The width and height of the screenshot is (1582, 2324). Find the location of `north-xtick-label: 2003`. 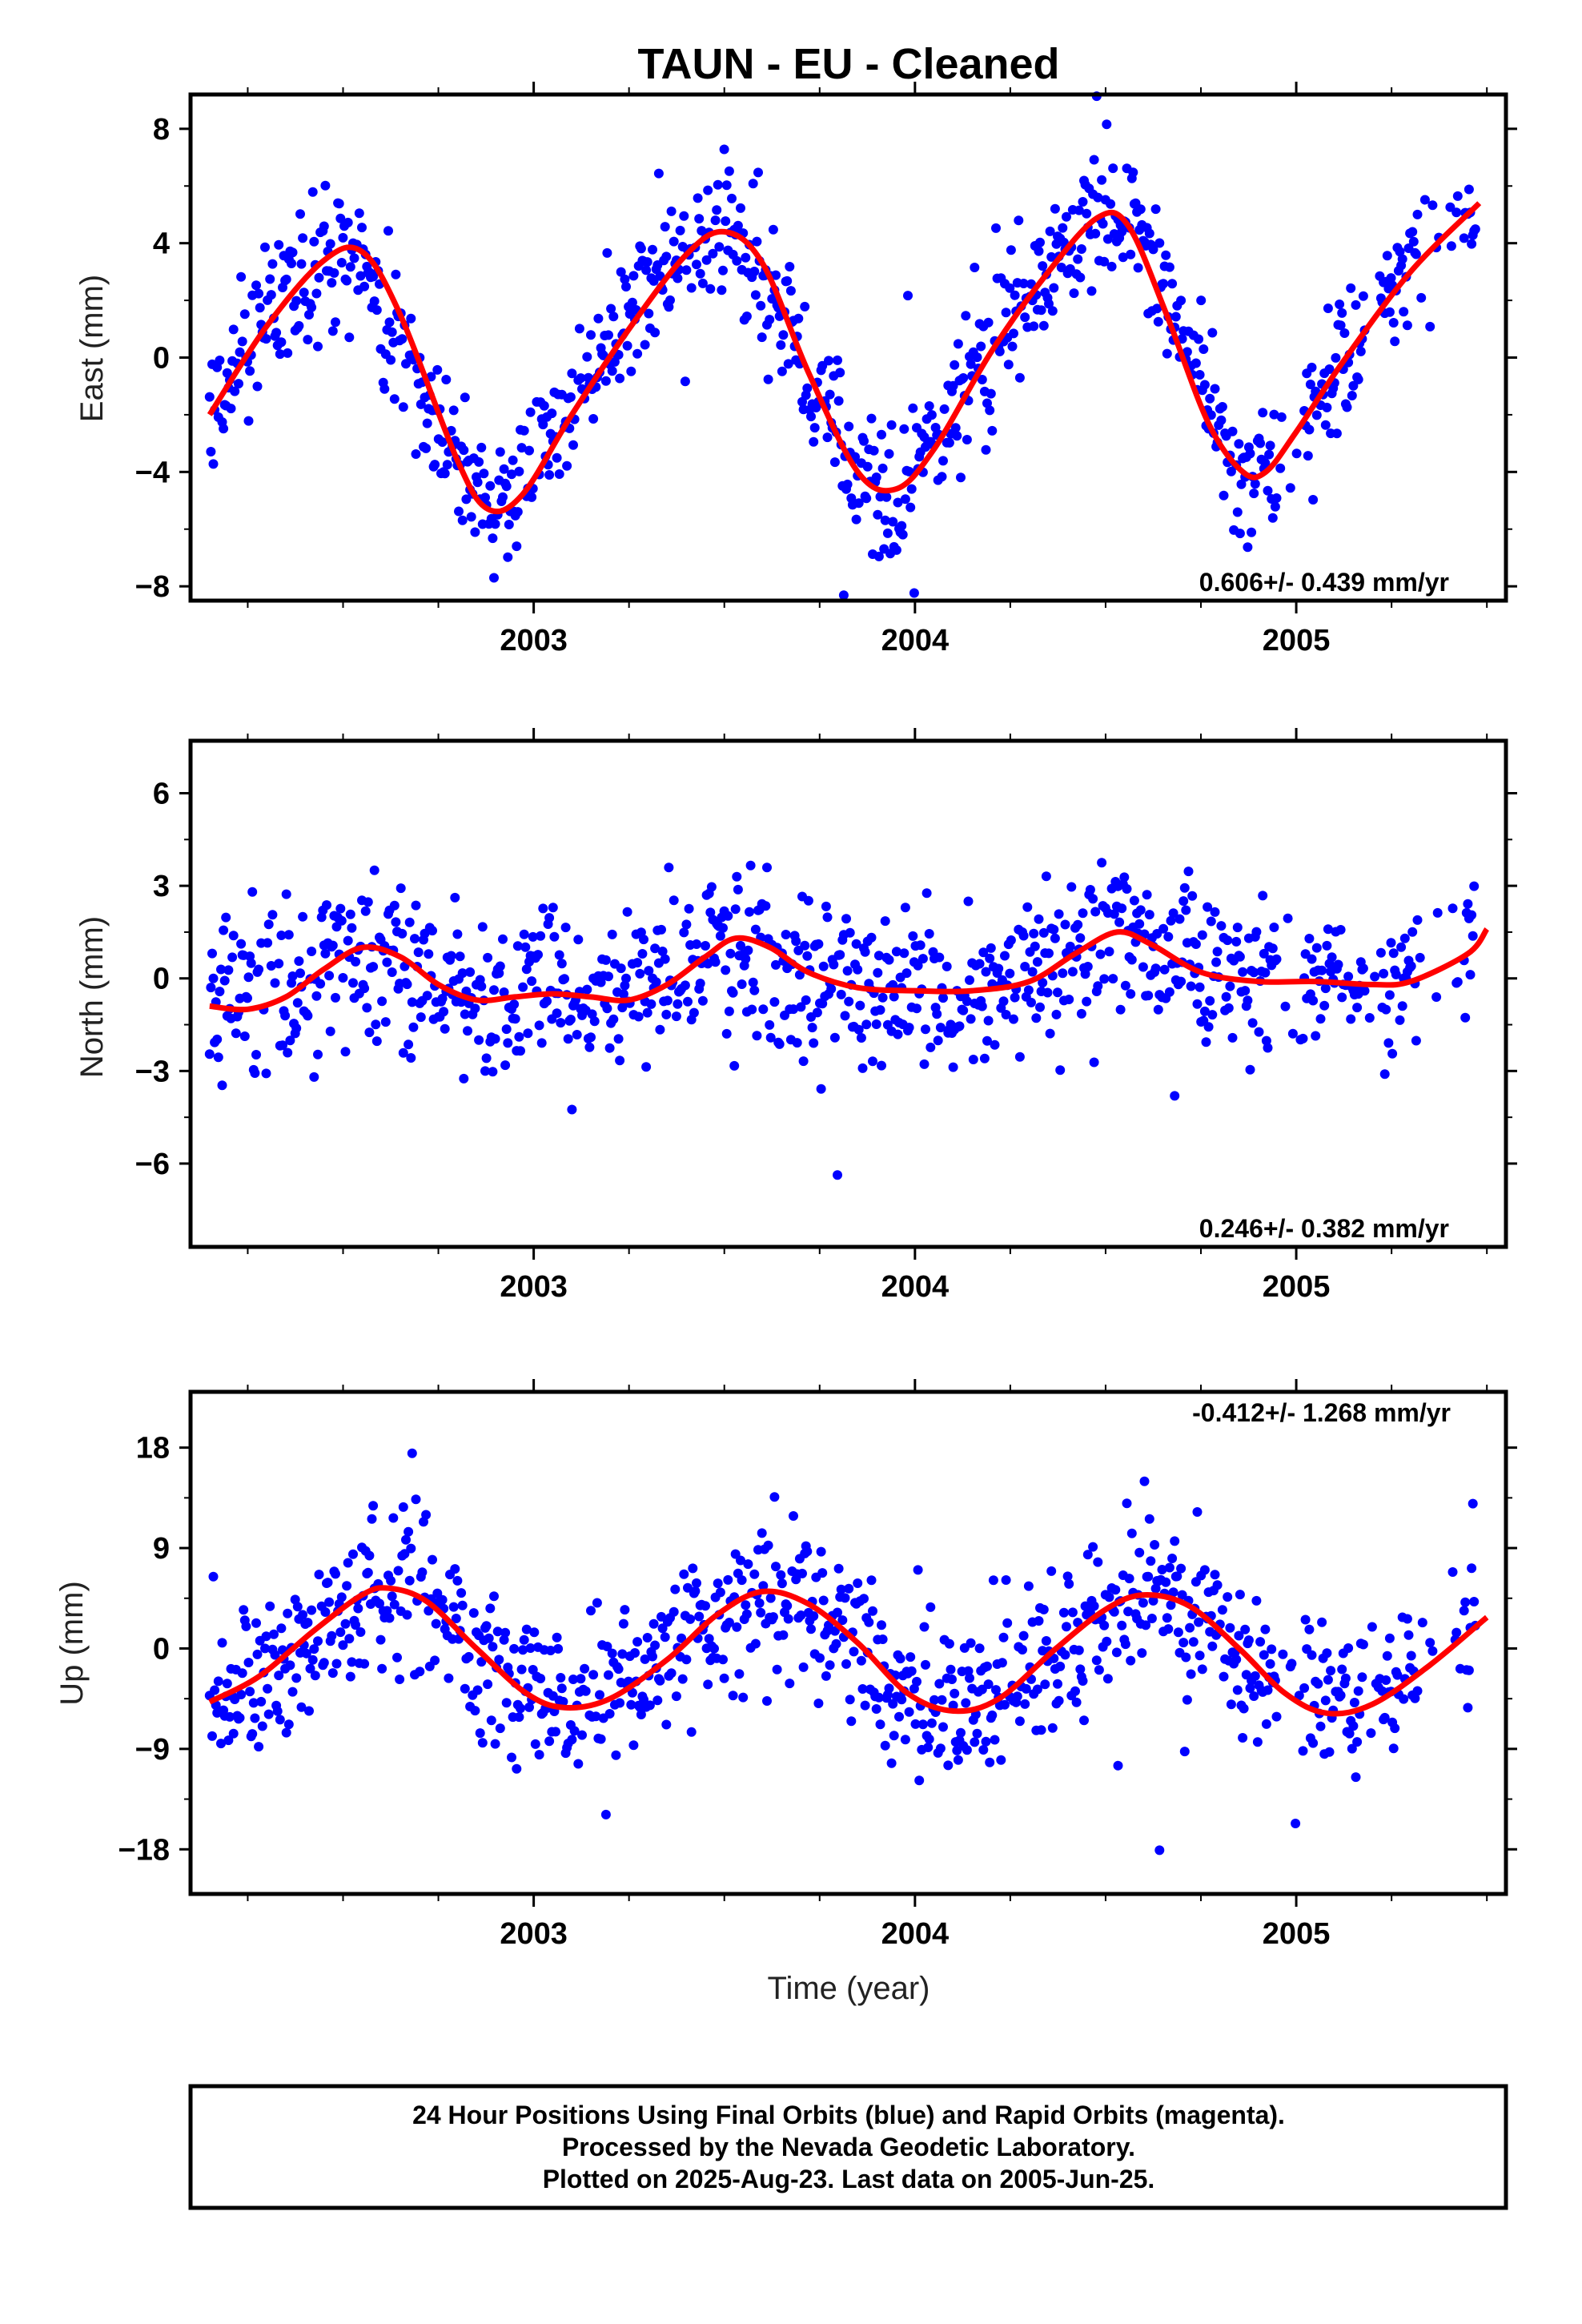

north-xtick-label: 2003 is located at coordinates (534, 1287).